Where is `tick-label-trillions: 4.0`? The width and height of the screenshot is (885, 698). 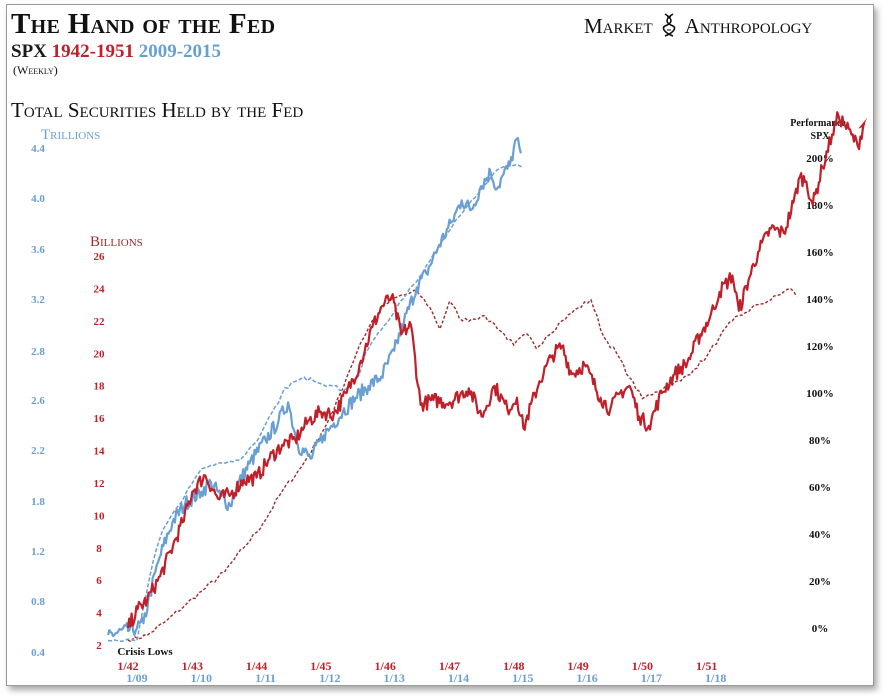
tick-label-trillions: 4.0 is located at coordinates (38, 199).